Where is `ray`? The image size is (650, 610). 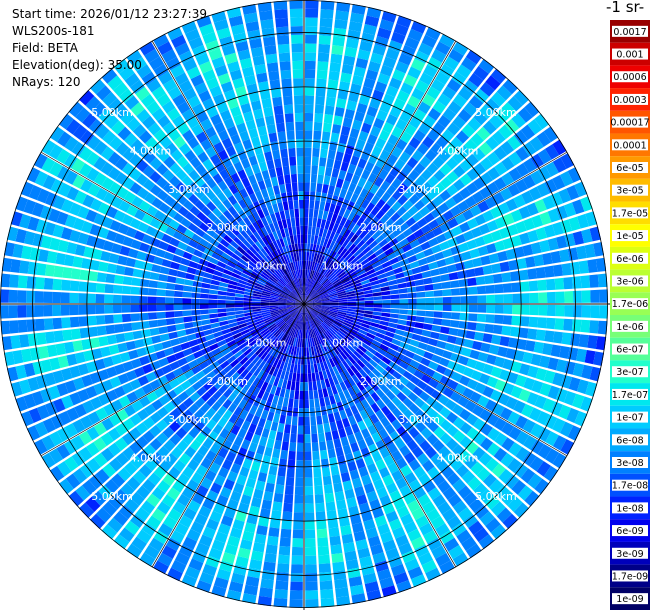 ray is located at coordinates (446, 365).